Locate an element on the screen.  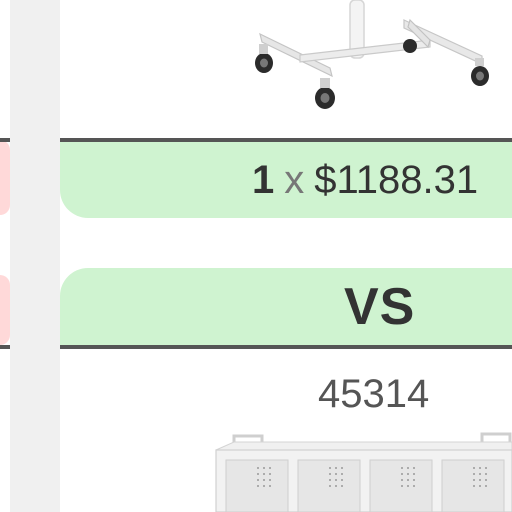
times-symbol: x is located at coordinates (294, 179).